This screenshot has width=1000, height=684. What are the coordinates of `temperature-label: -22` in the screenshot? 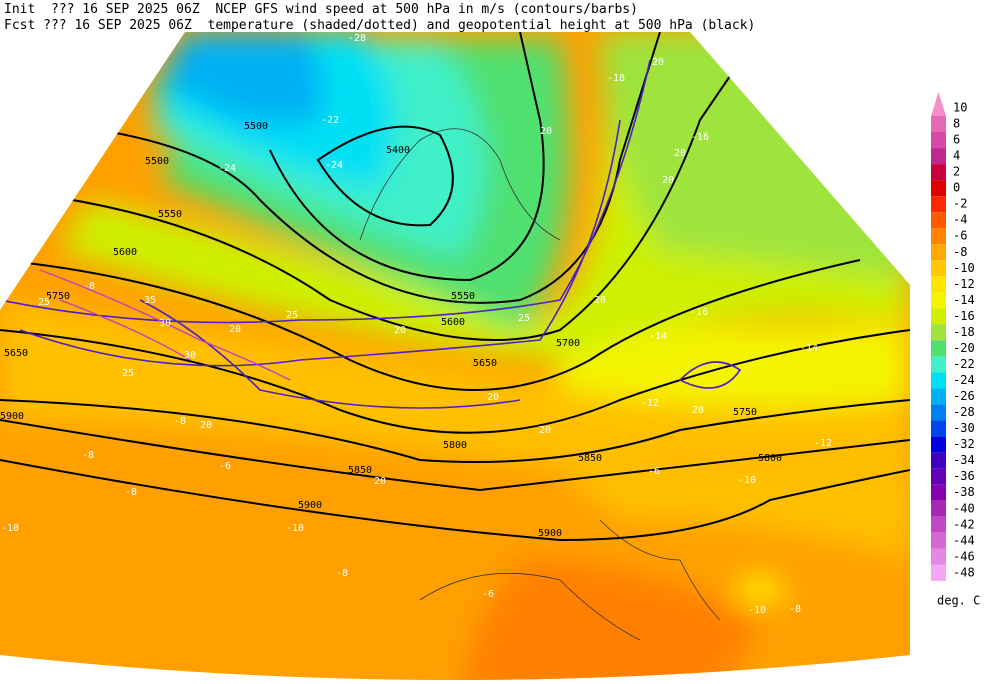 It's located at (330, 120).